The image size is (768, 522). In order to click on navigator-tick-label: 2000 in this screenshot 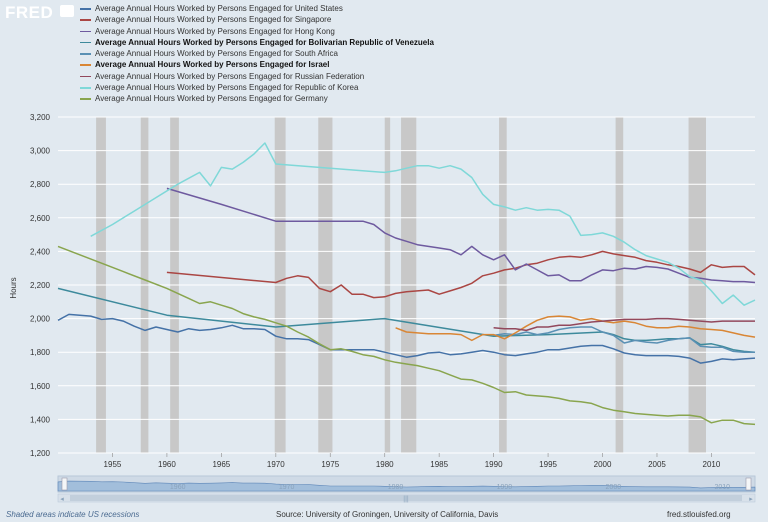, I will do `click(614, 487)`.